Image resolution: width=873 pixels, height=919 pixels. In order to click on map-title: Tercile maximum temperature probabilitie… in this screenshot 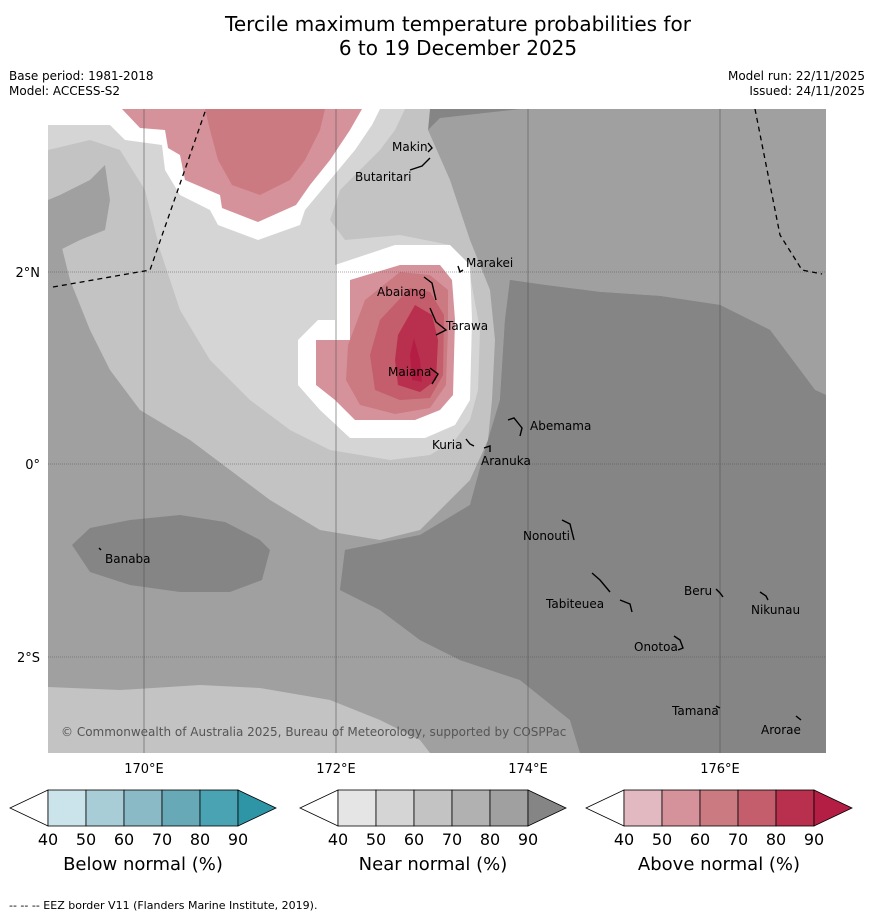, I will do `click(436, 36)`.